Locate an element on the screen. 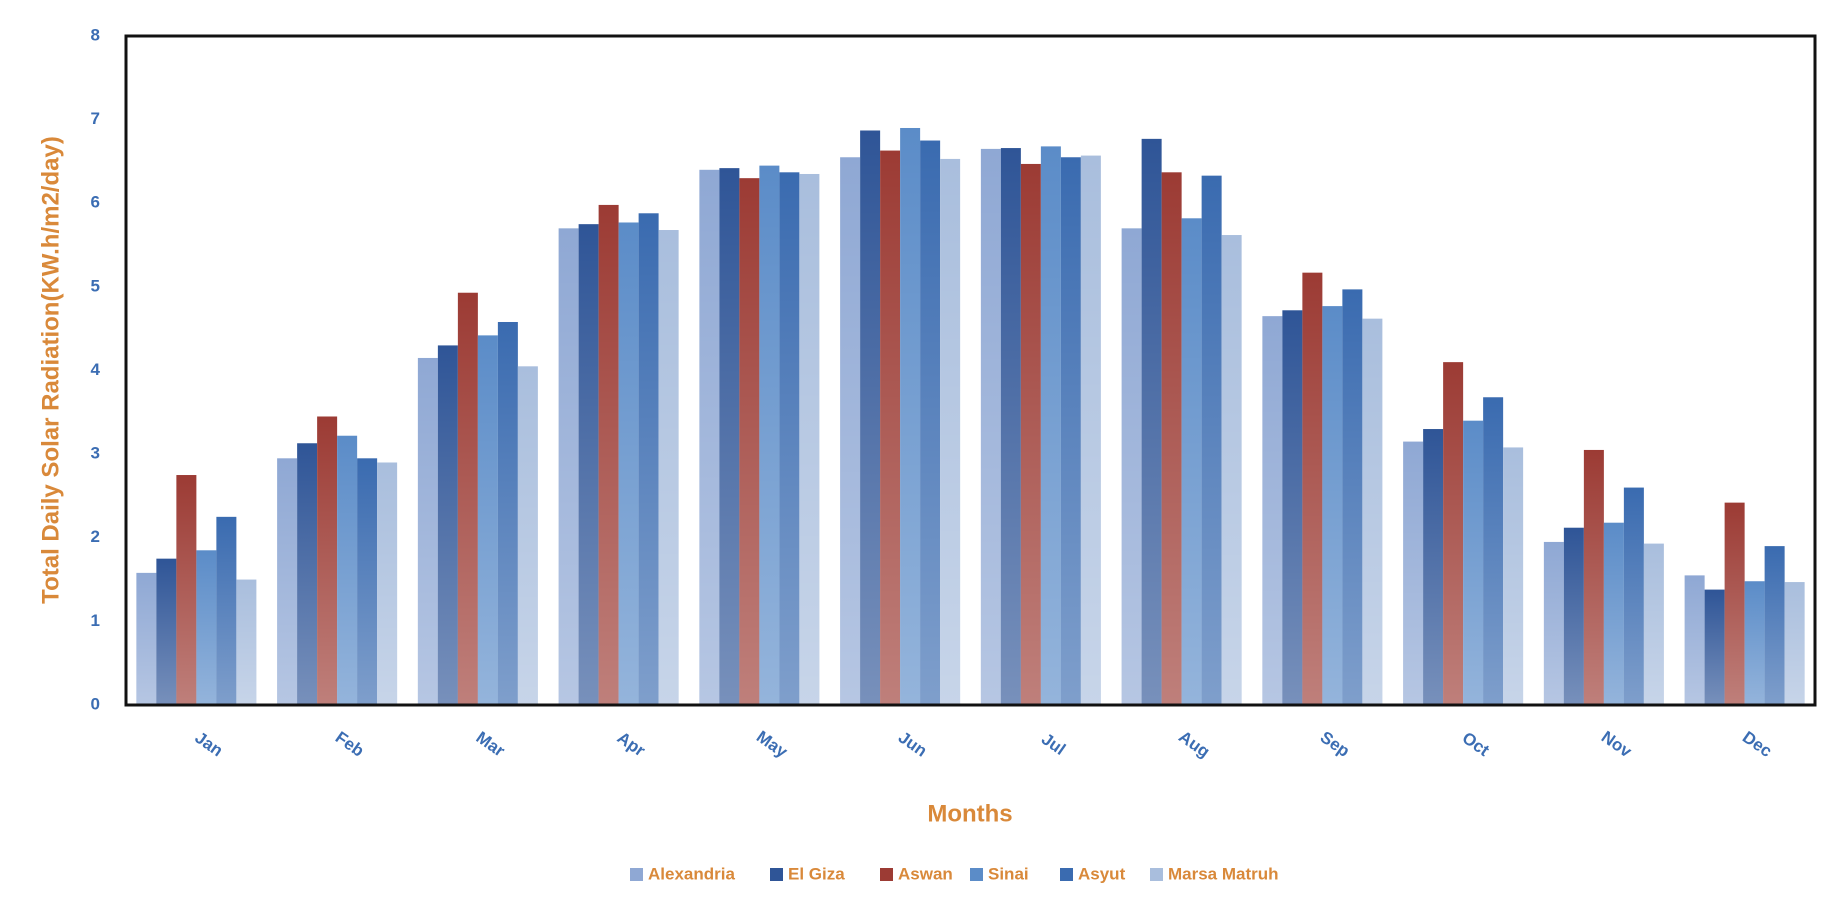 The image size is (1834, 897). x-tick-label: Dec is located at coordinates (1757, 743).